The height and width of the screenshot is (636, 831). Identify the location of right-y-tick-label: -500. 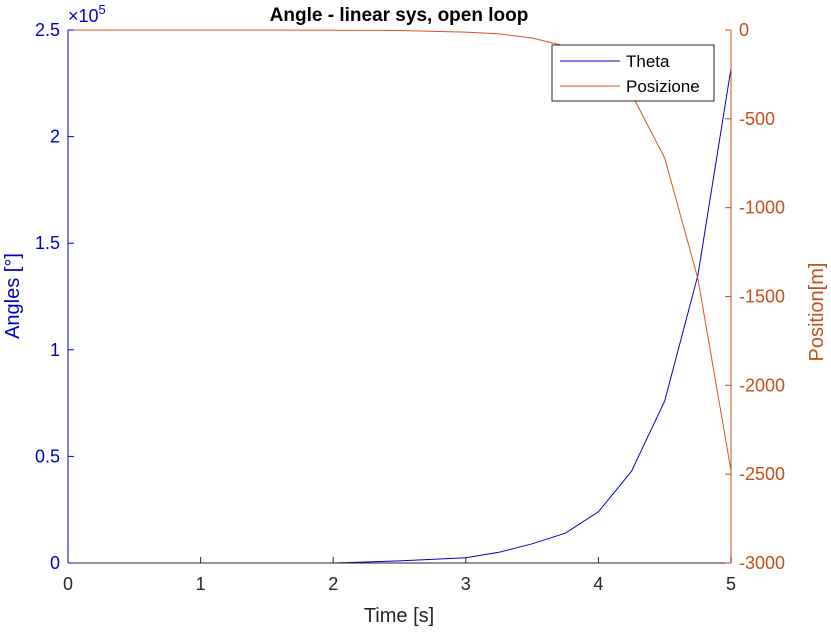
(757, 119).